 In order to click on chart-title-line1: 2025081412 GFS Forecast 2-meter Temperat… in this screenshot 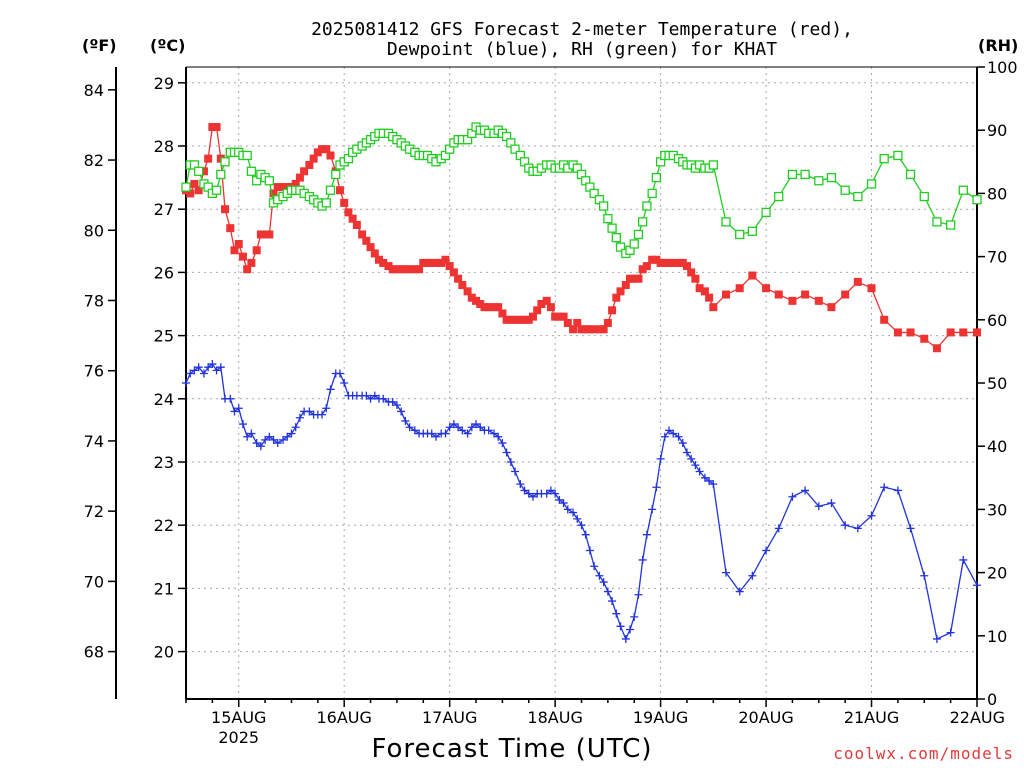, I will do `click(582, 29)`.